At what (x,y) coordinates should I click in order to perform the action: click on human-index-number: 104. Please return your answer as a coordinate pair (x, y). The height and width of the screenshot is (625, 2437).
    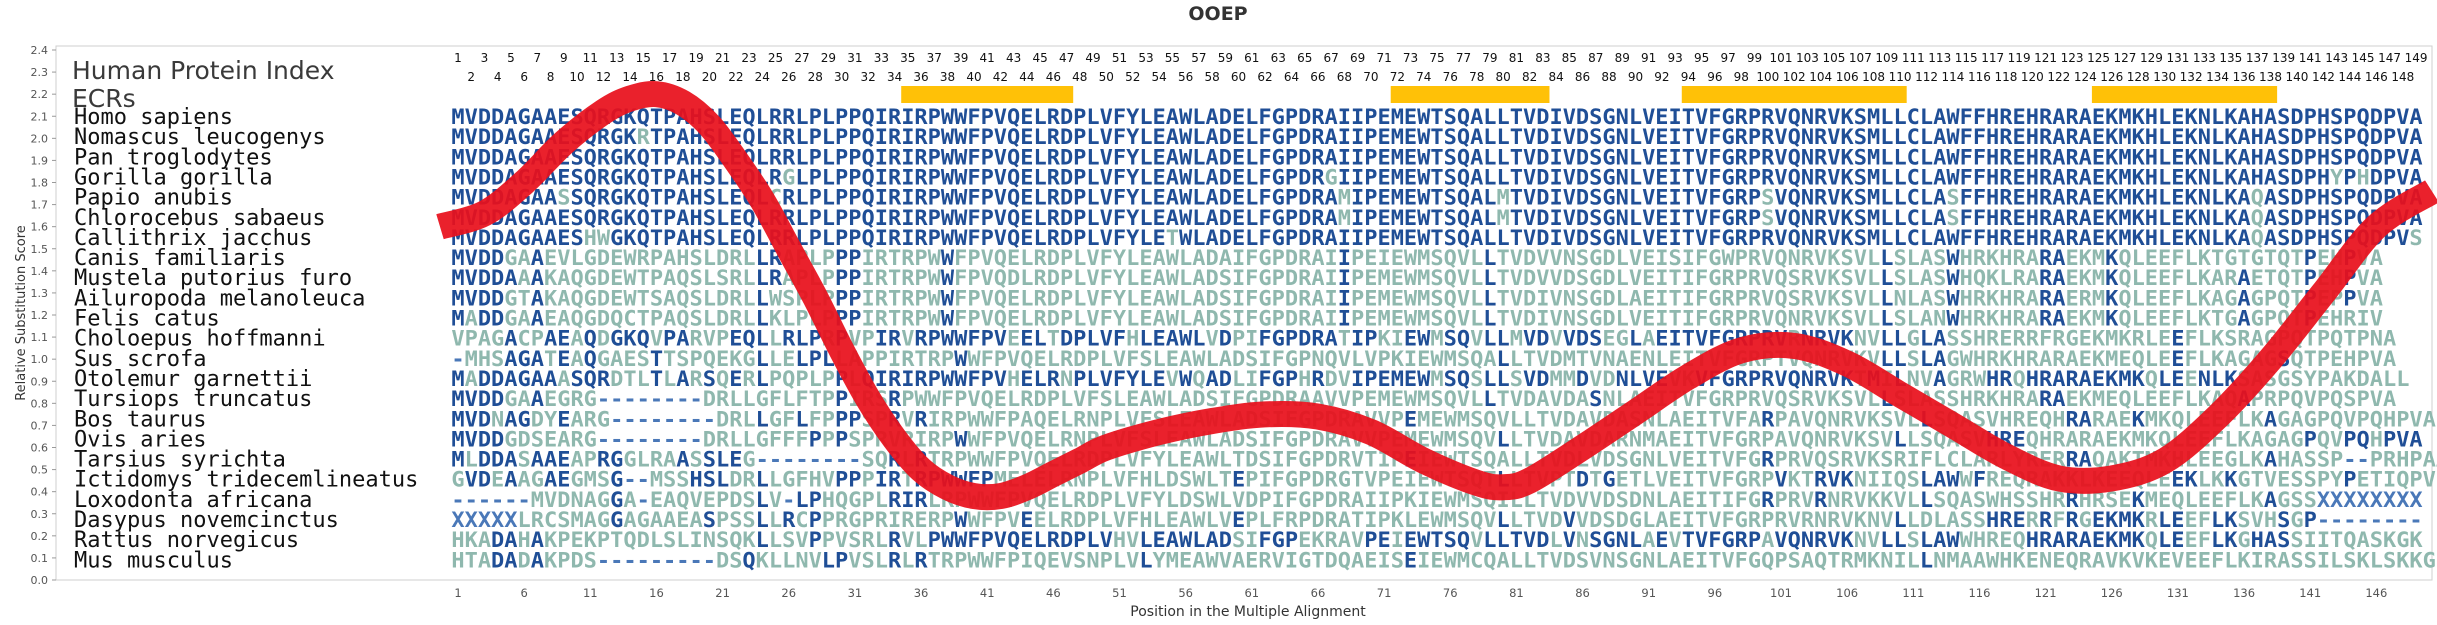
    Looking at the image, I should click on (1820, 77).